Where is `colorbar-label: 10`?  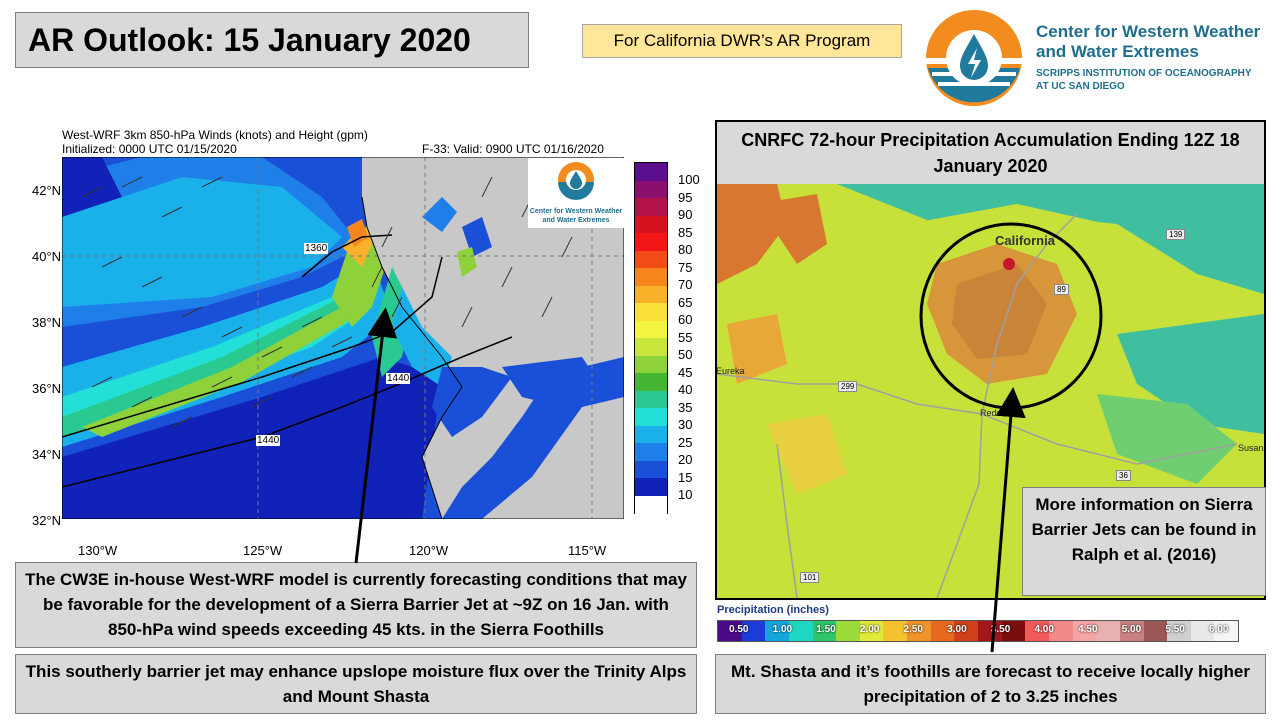 colorbar-label: 10 is located at coordinates (685, 494).